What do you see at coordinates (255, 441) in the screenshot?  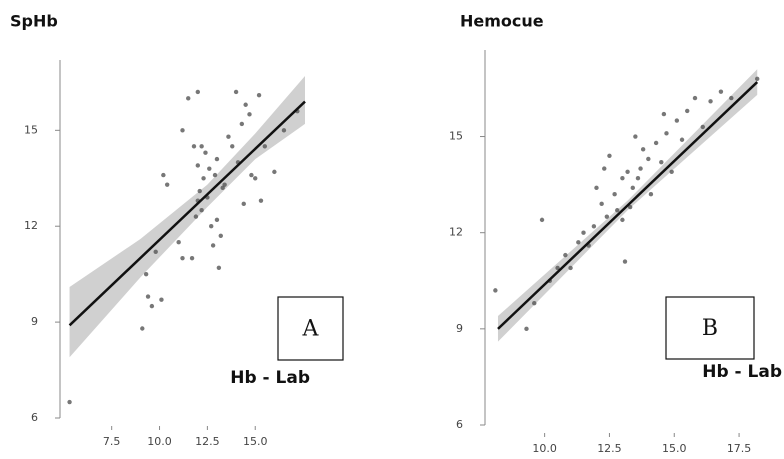 I see `x-tick-label: 15.0` at bounding box center [255, 441].